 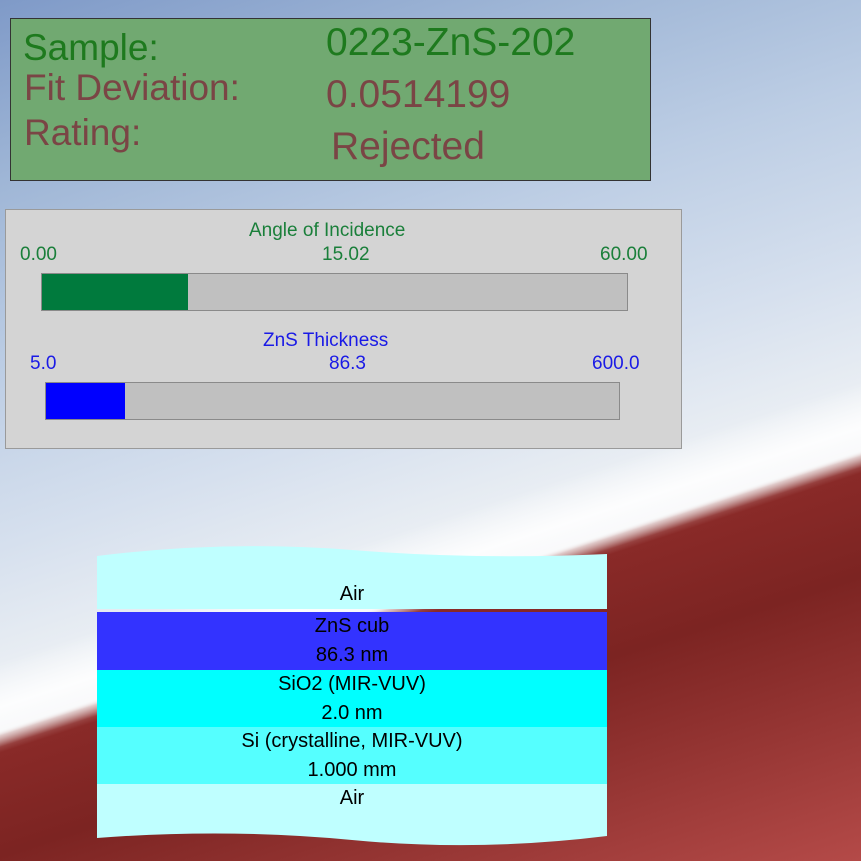 What do you see at coordinates (346, 254) in the screenshot?
I see `angle-value-label: 15.02` at bounding box center [346, 254].